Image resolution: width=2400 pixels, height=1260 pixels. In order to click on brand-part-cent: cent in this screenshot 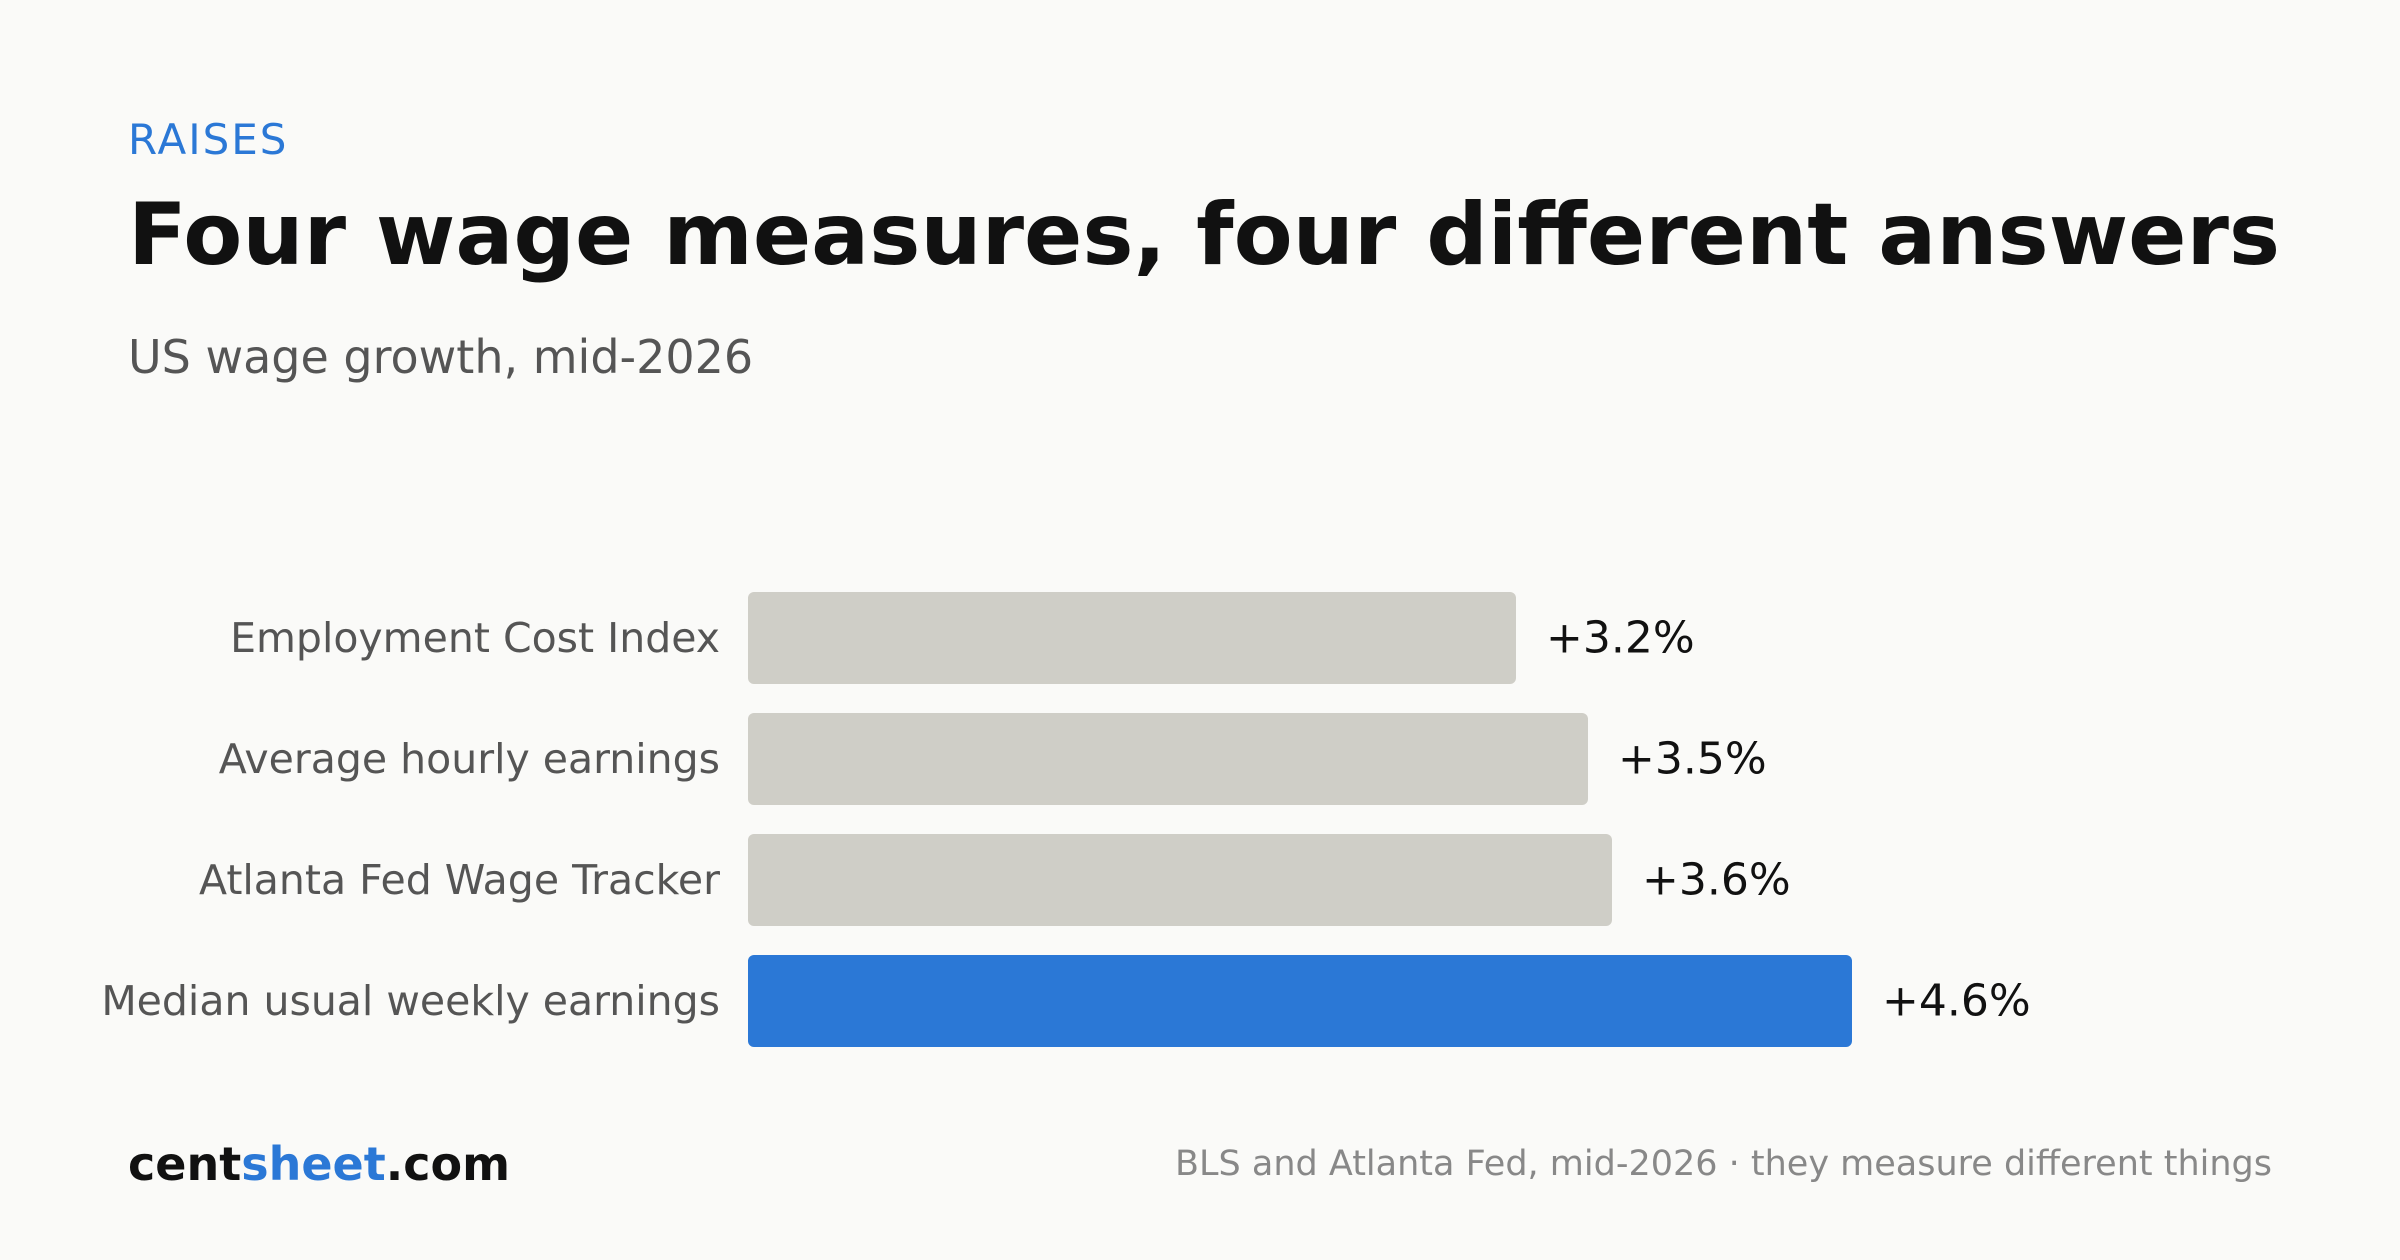, I will do `click(185, 1164)`.